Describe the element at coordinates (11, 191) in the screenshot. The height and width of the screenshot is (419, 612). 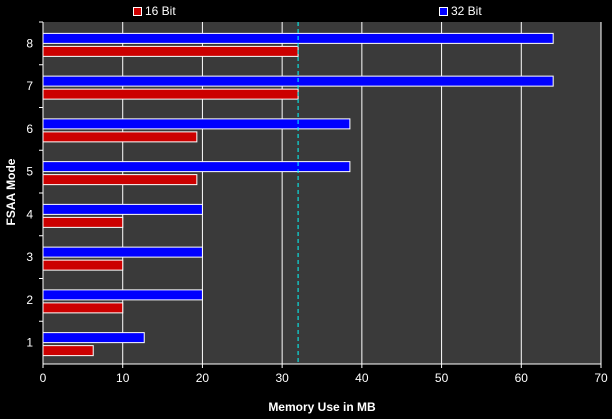
I see `y-axis-label: FSAA Mode` at that location.